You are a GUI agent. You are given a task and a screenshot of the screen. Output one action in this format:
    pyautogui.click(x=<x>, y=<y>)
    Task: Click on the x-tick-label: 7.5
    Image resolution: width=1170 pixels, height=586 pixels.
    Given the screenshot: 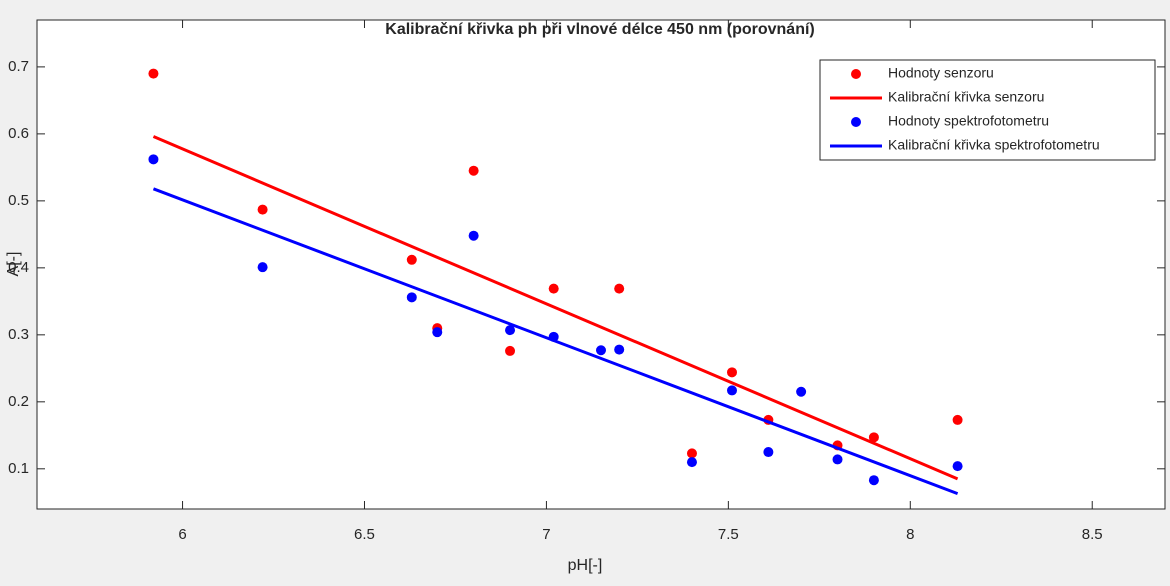 What is the action you would take?
    pyautogui.click(x=728, y=534)
    